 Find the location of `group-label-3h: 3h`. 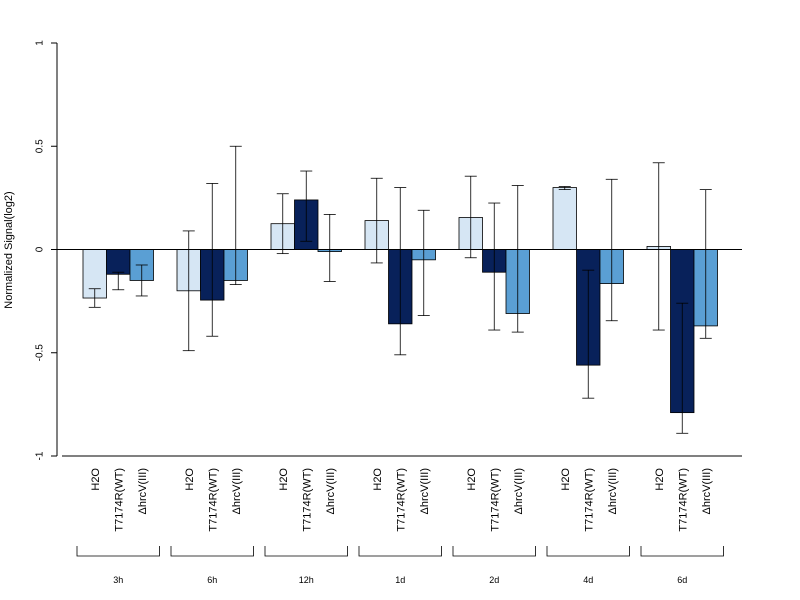

group-label-3h: 3h is located at coordinates (118, 580).